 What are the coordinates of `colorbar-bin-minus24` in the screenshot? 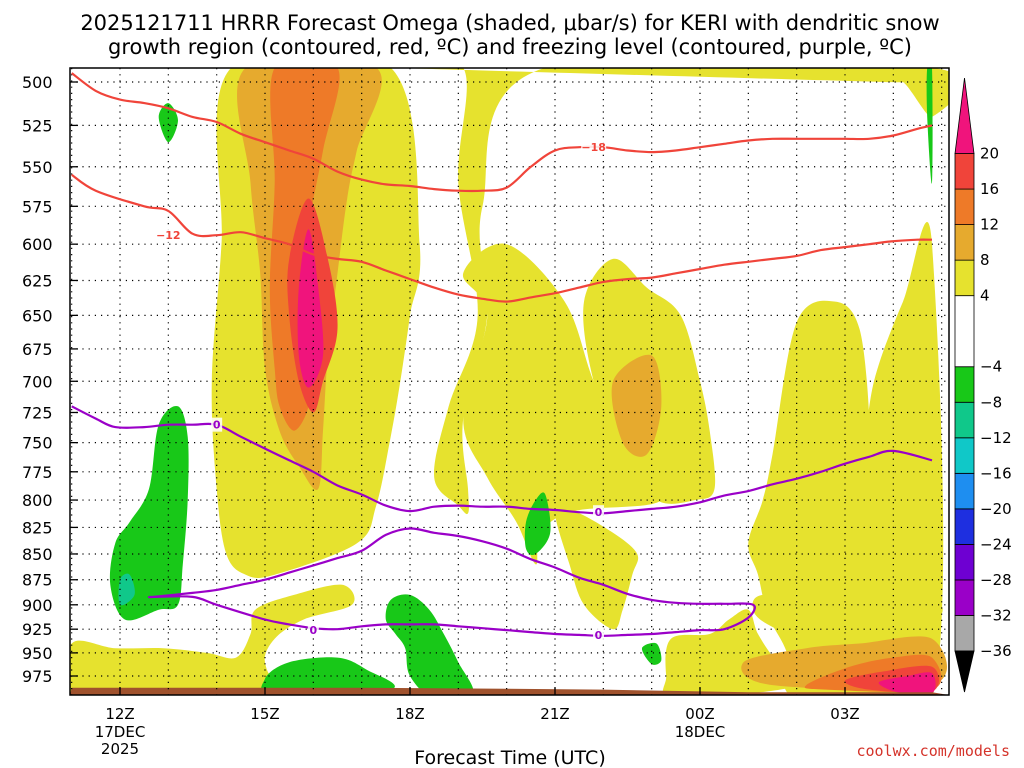 It's located at (964, 526).